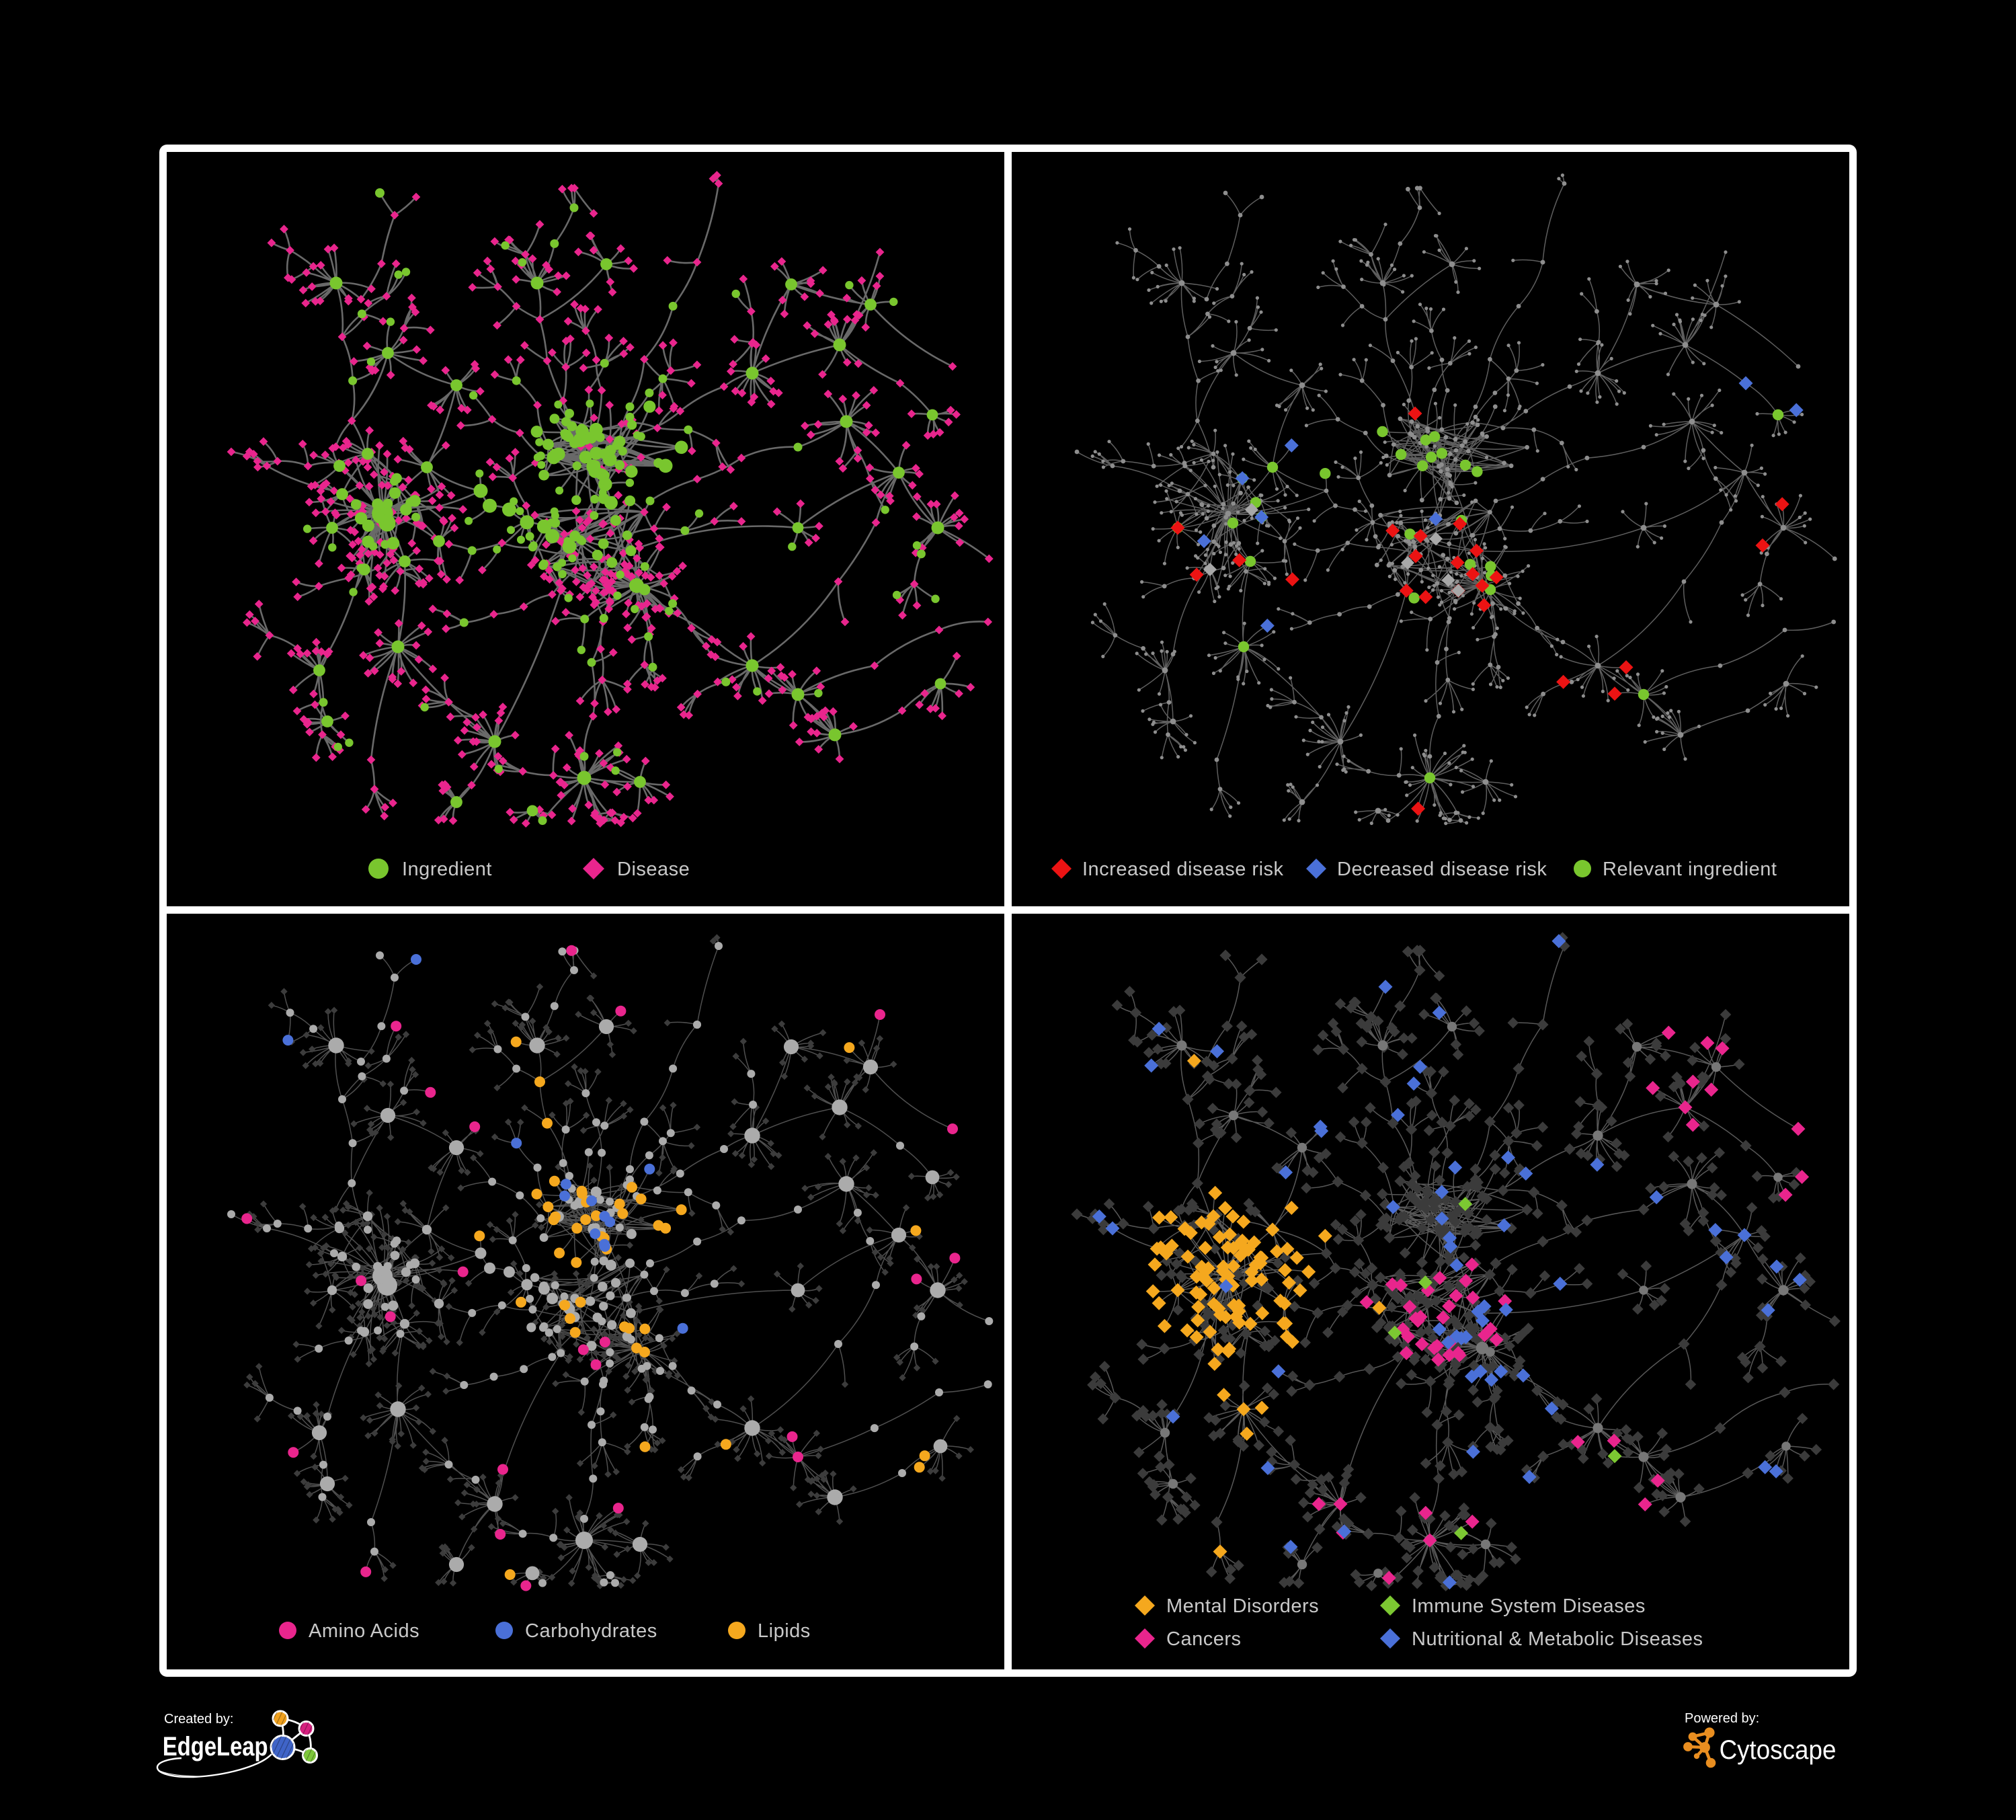 Image resolution: width=2016 pixels, height=1820 pixels. Describe the element at coordinates (1204, 1639) in the screenshot. I see `svg-text: Cancers` at that location.